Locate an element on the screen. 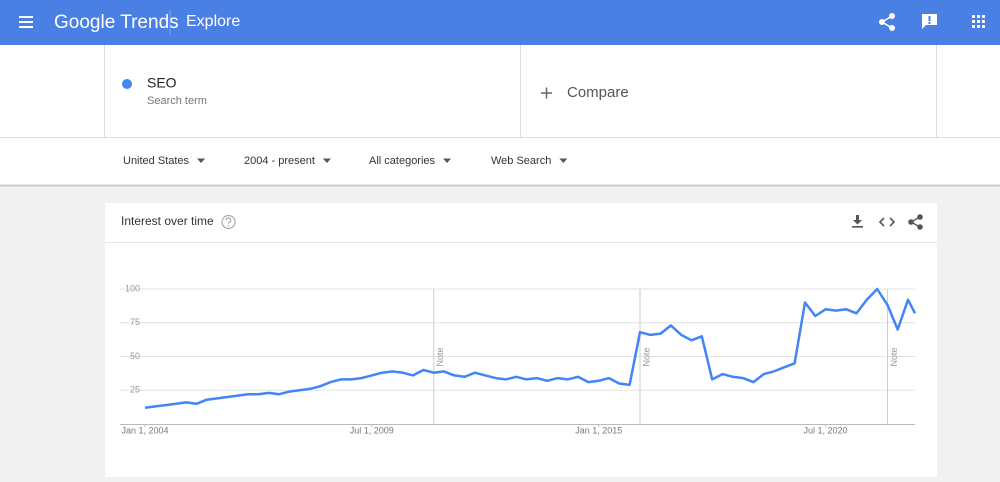 This screenshot has height=482, width=1000. filter-label: Web Search is located at coordinates (521, 161).